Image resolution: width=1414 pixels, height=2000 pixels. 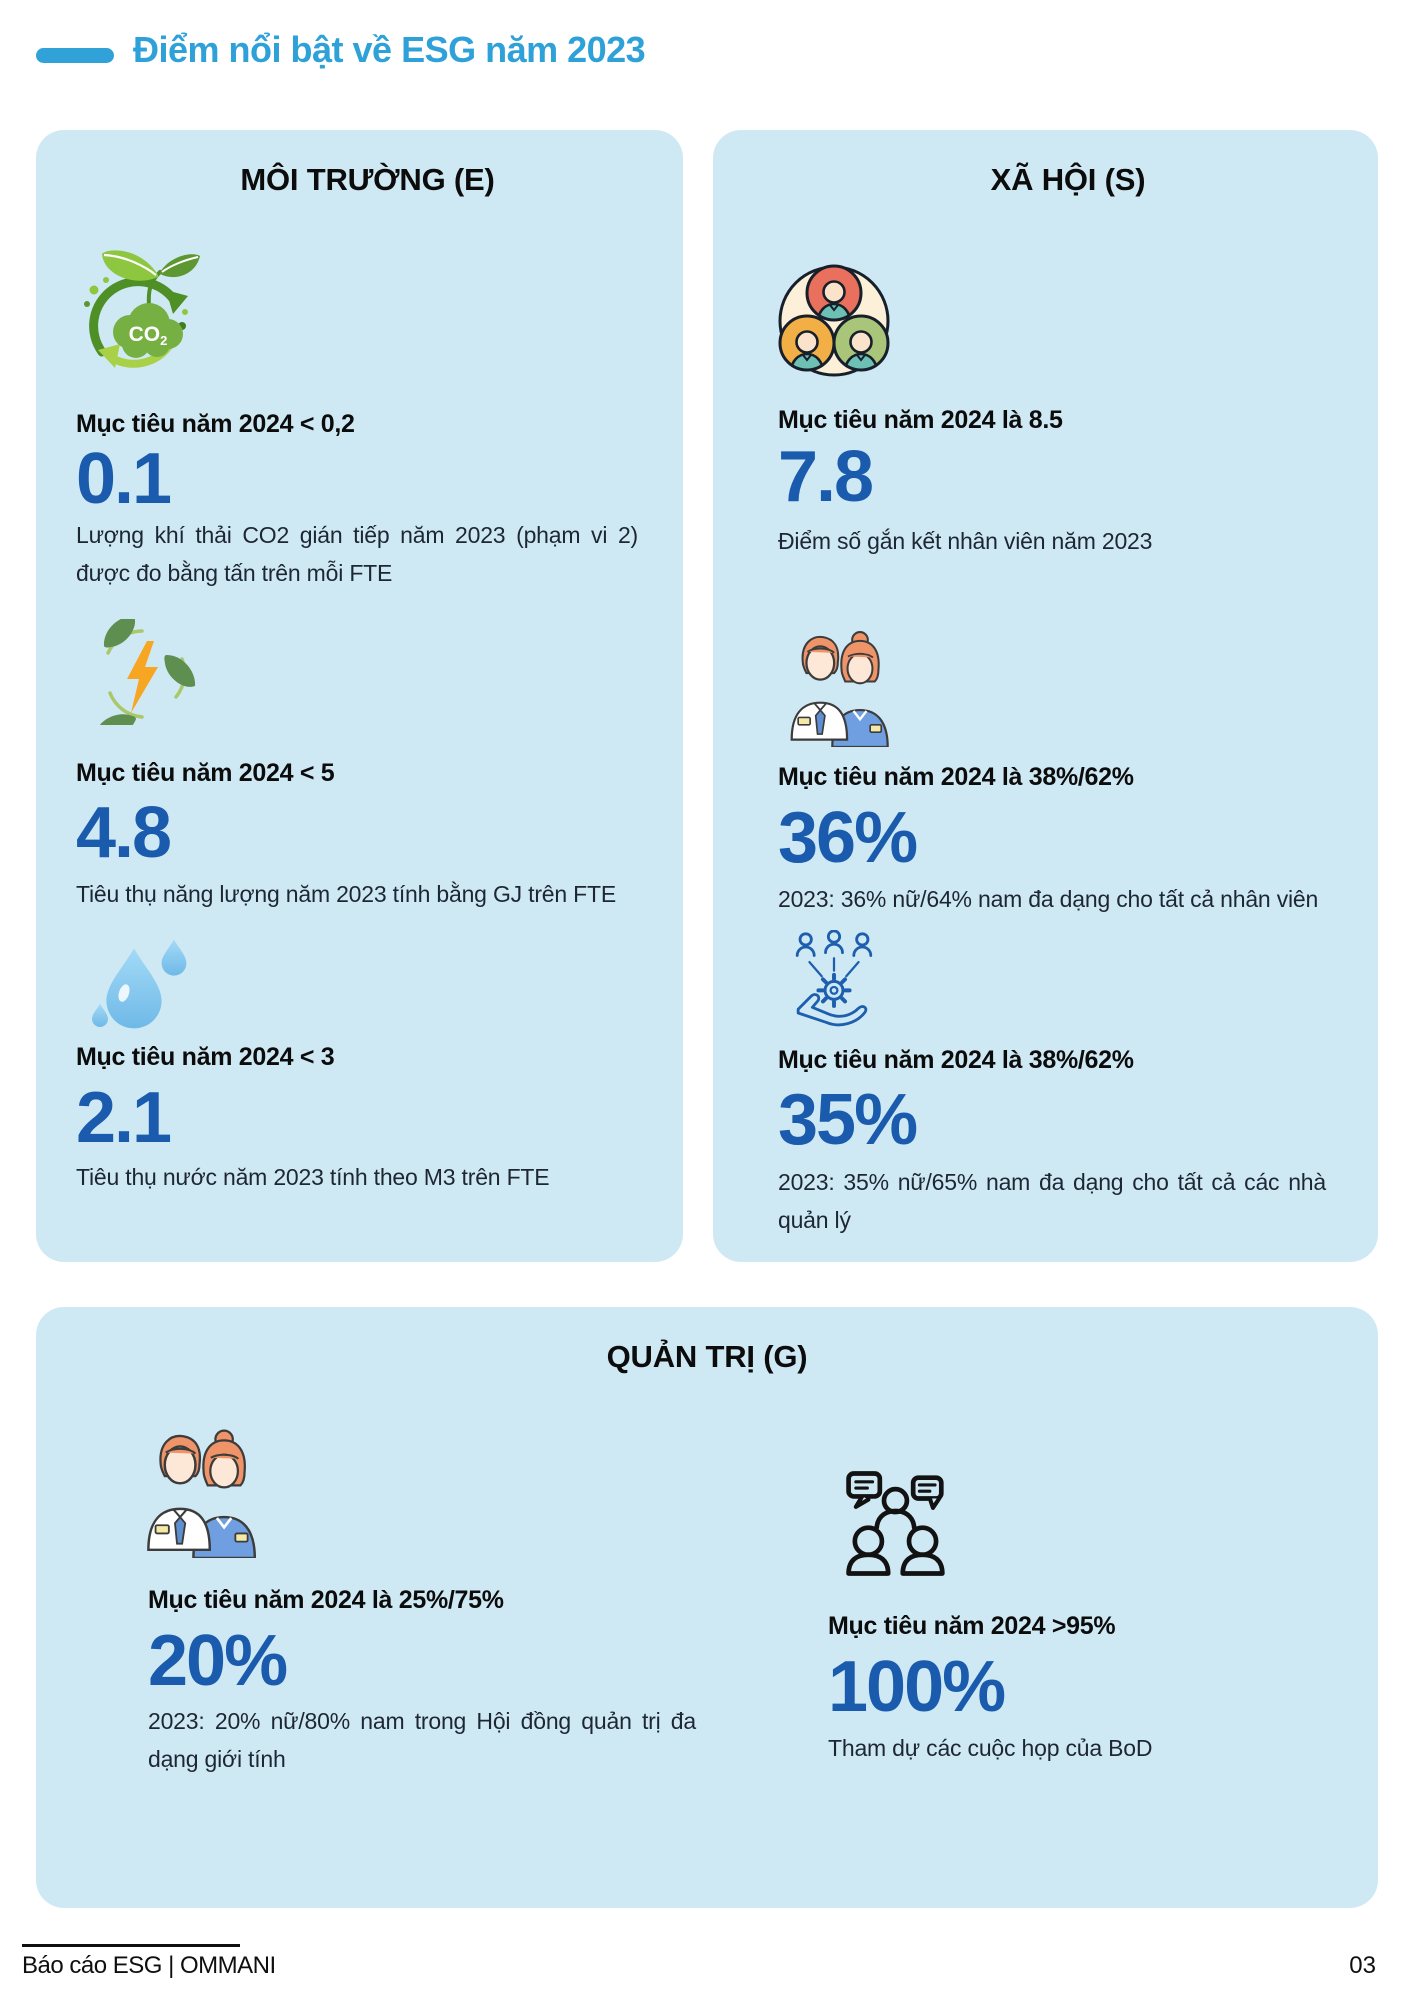 What do you see at coordinates (834, 320) in the screenshot?
I see `team-circle-icon` at bounding box center [834, 320].